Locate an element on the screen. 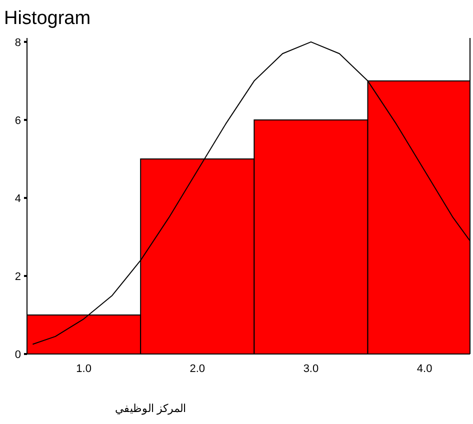 This screenshot has width=473, height=424. y-tick-label: 2 is located at coordinates (17, 276).